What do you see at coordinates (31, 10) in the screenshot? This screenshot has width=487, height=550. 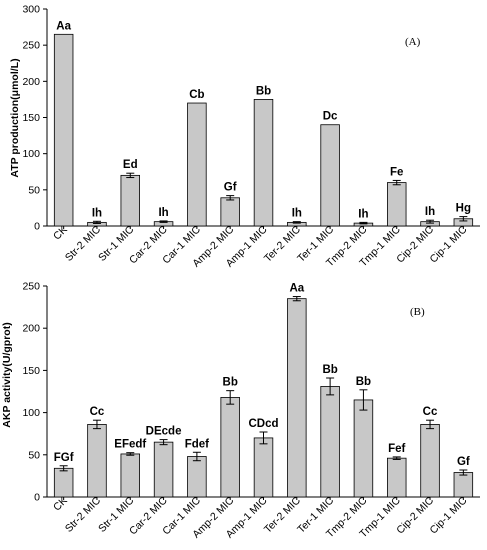 I see `y-tick-label: 300` at bounding box center [31, 10].